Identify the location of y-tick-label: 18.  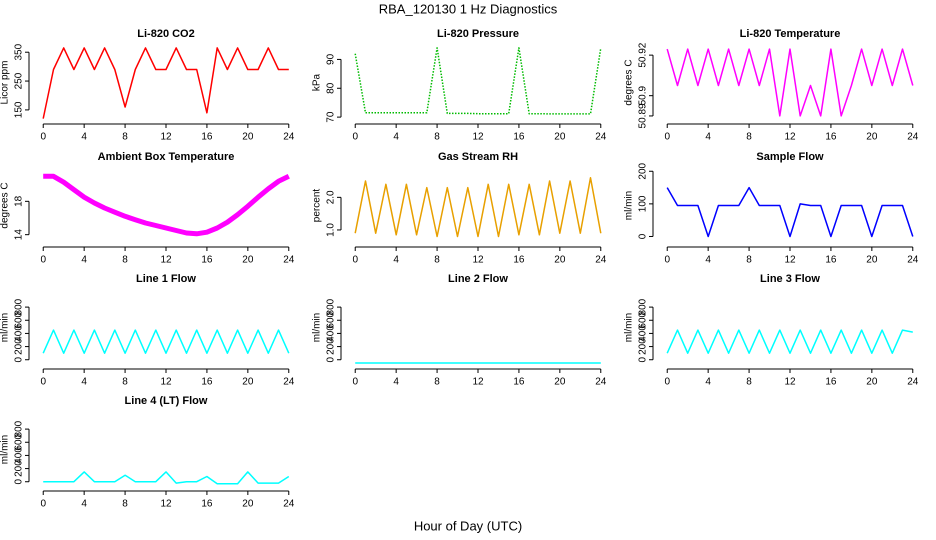
(19, 201).